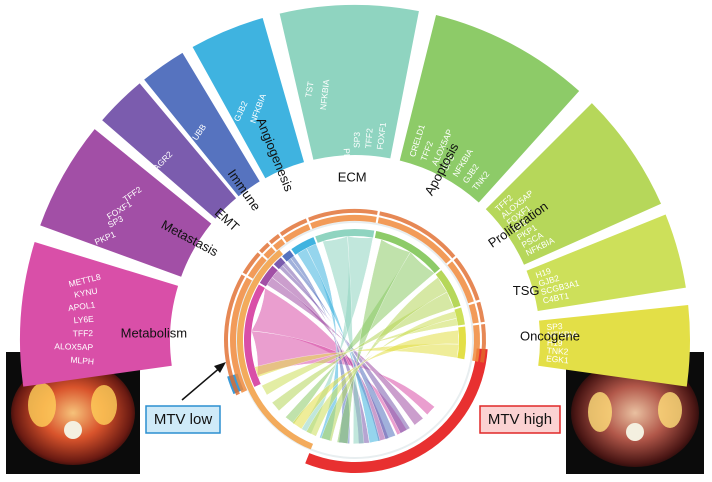 This screenshot has height=482, width=712. What do you see at coordinates (352, 176) in the screenshot?
I see `category-label: ECM` at bounding box center [352, 176].